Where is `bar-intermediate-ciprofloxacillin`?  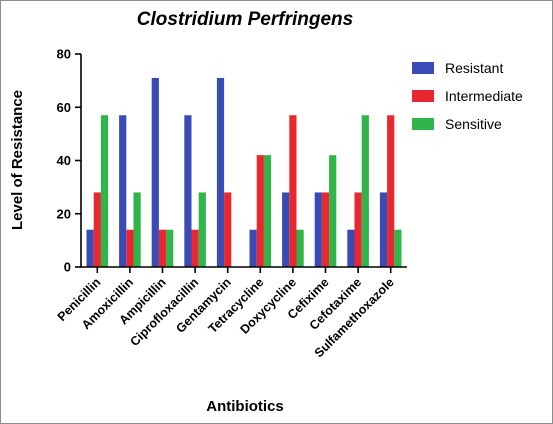 bar-intermediate-ciprofloxacillin is located at coordinates (195, 248).